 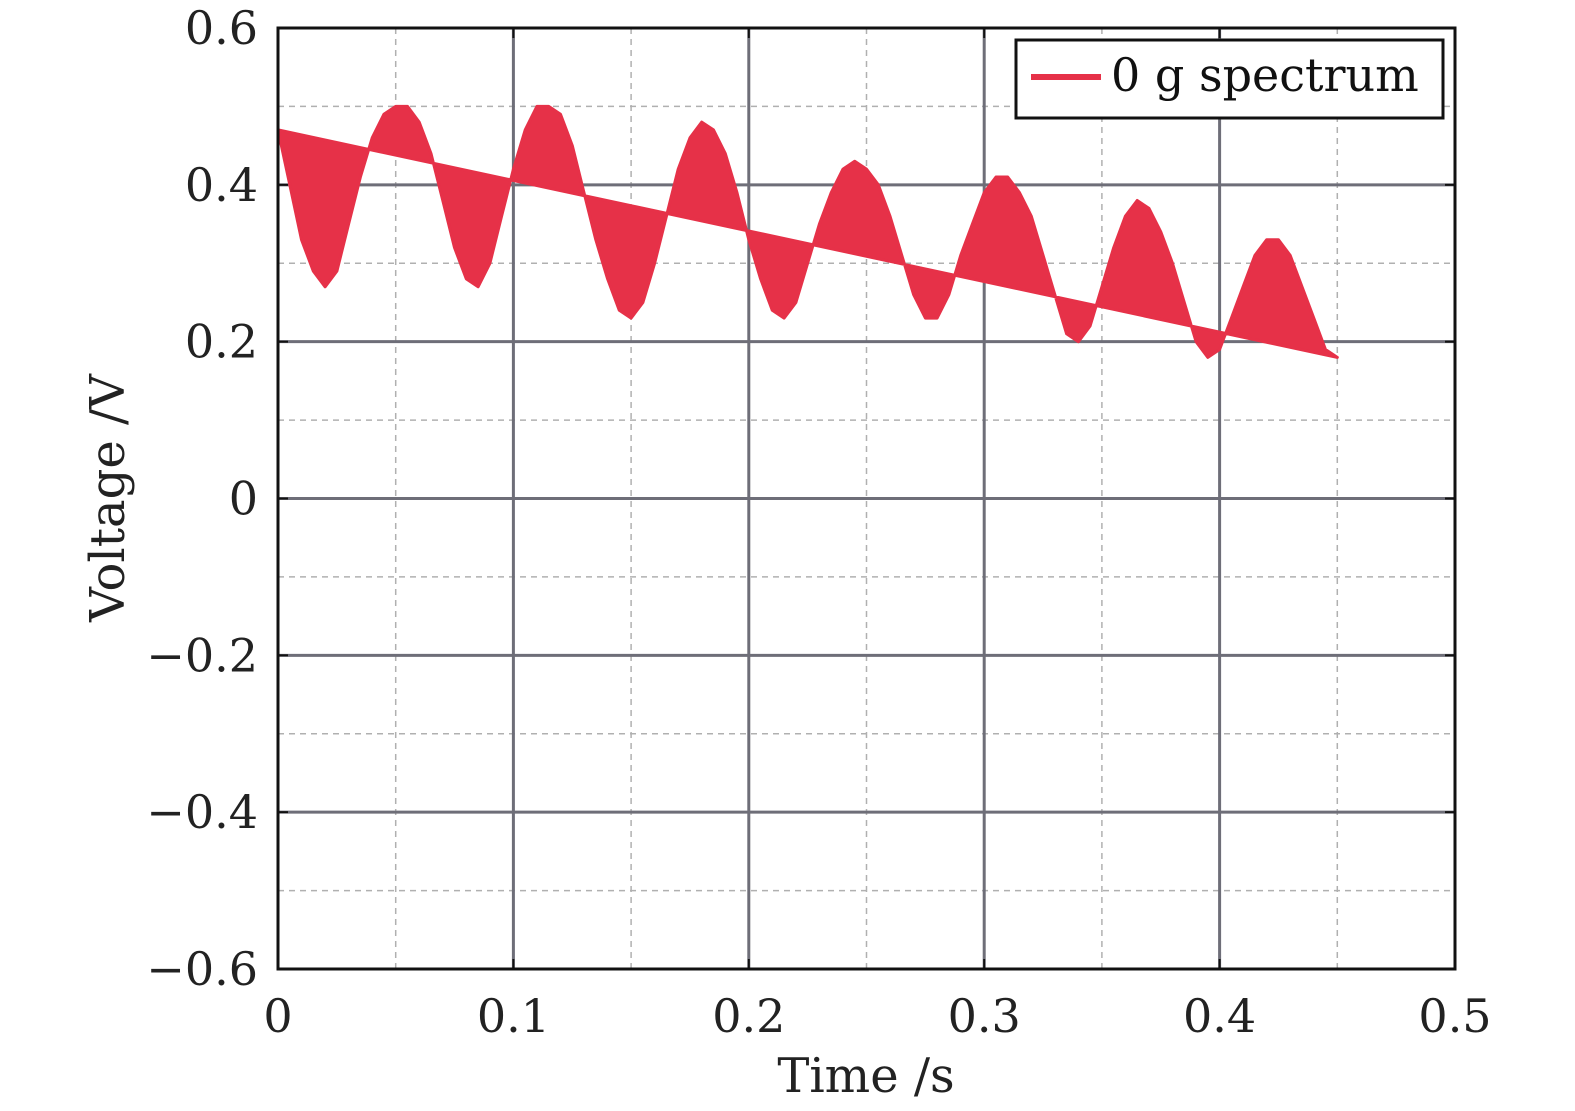 What do you see at coordinates (748, 1016) in the screenshot?
I see `x-tick-label: 0.2` at bounding box center [748, 1016].